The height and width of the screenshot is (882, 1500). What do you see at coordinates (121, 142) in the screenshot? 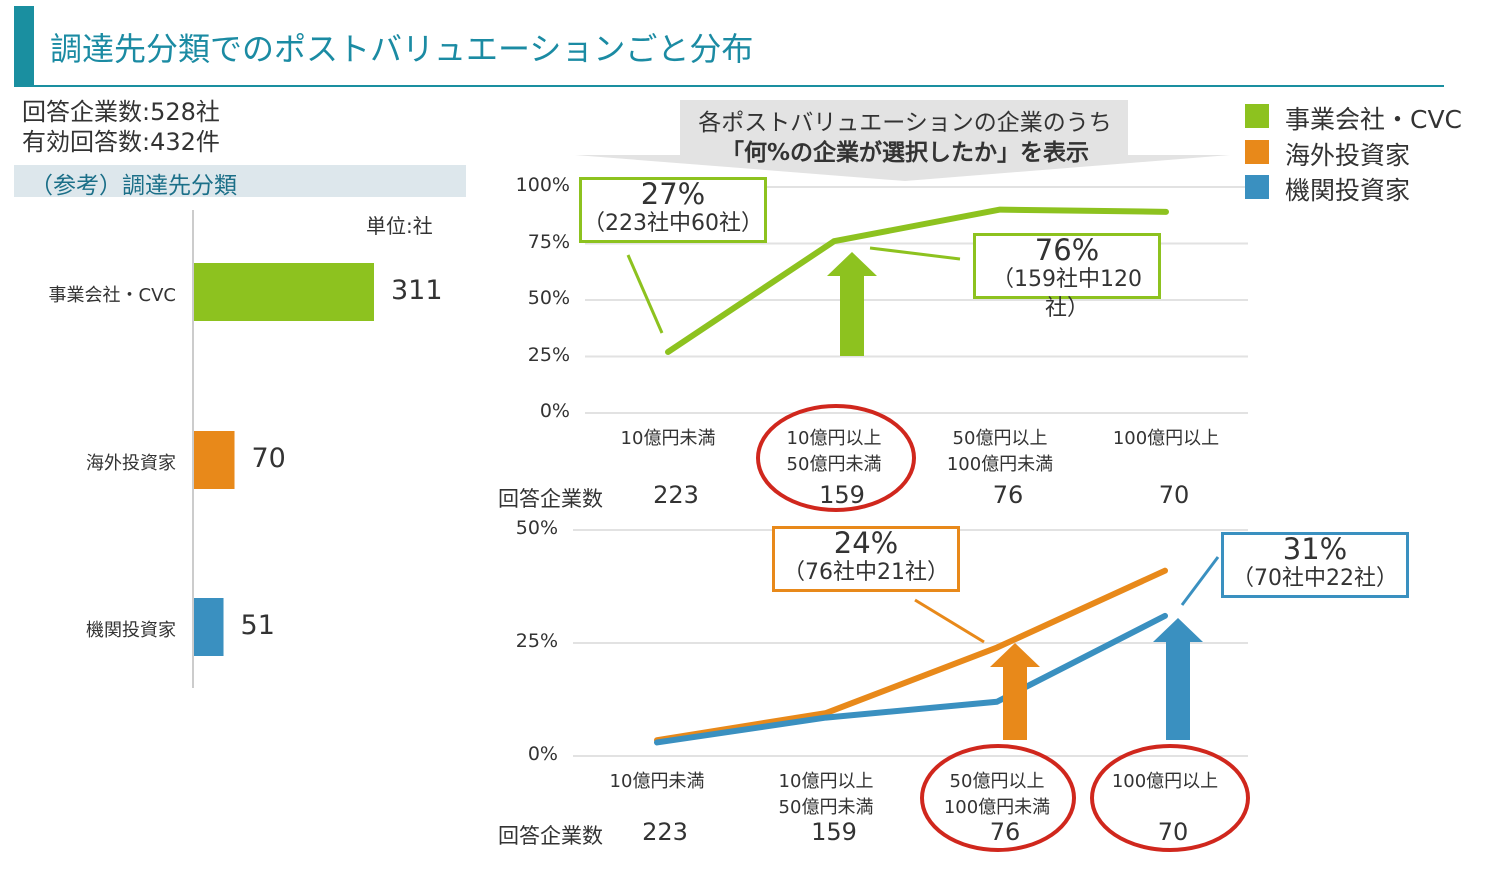
I see `valid-responses-count: 有効回答数:432件` at bounding box center [121, 142].